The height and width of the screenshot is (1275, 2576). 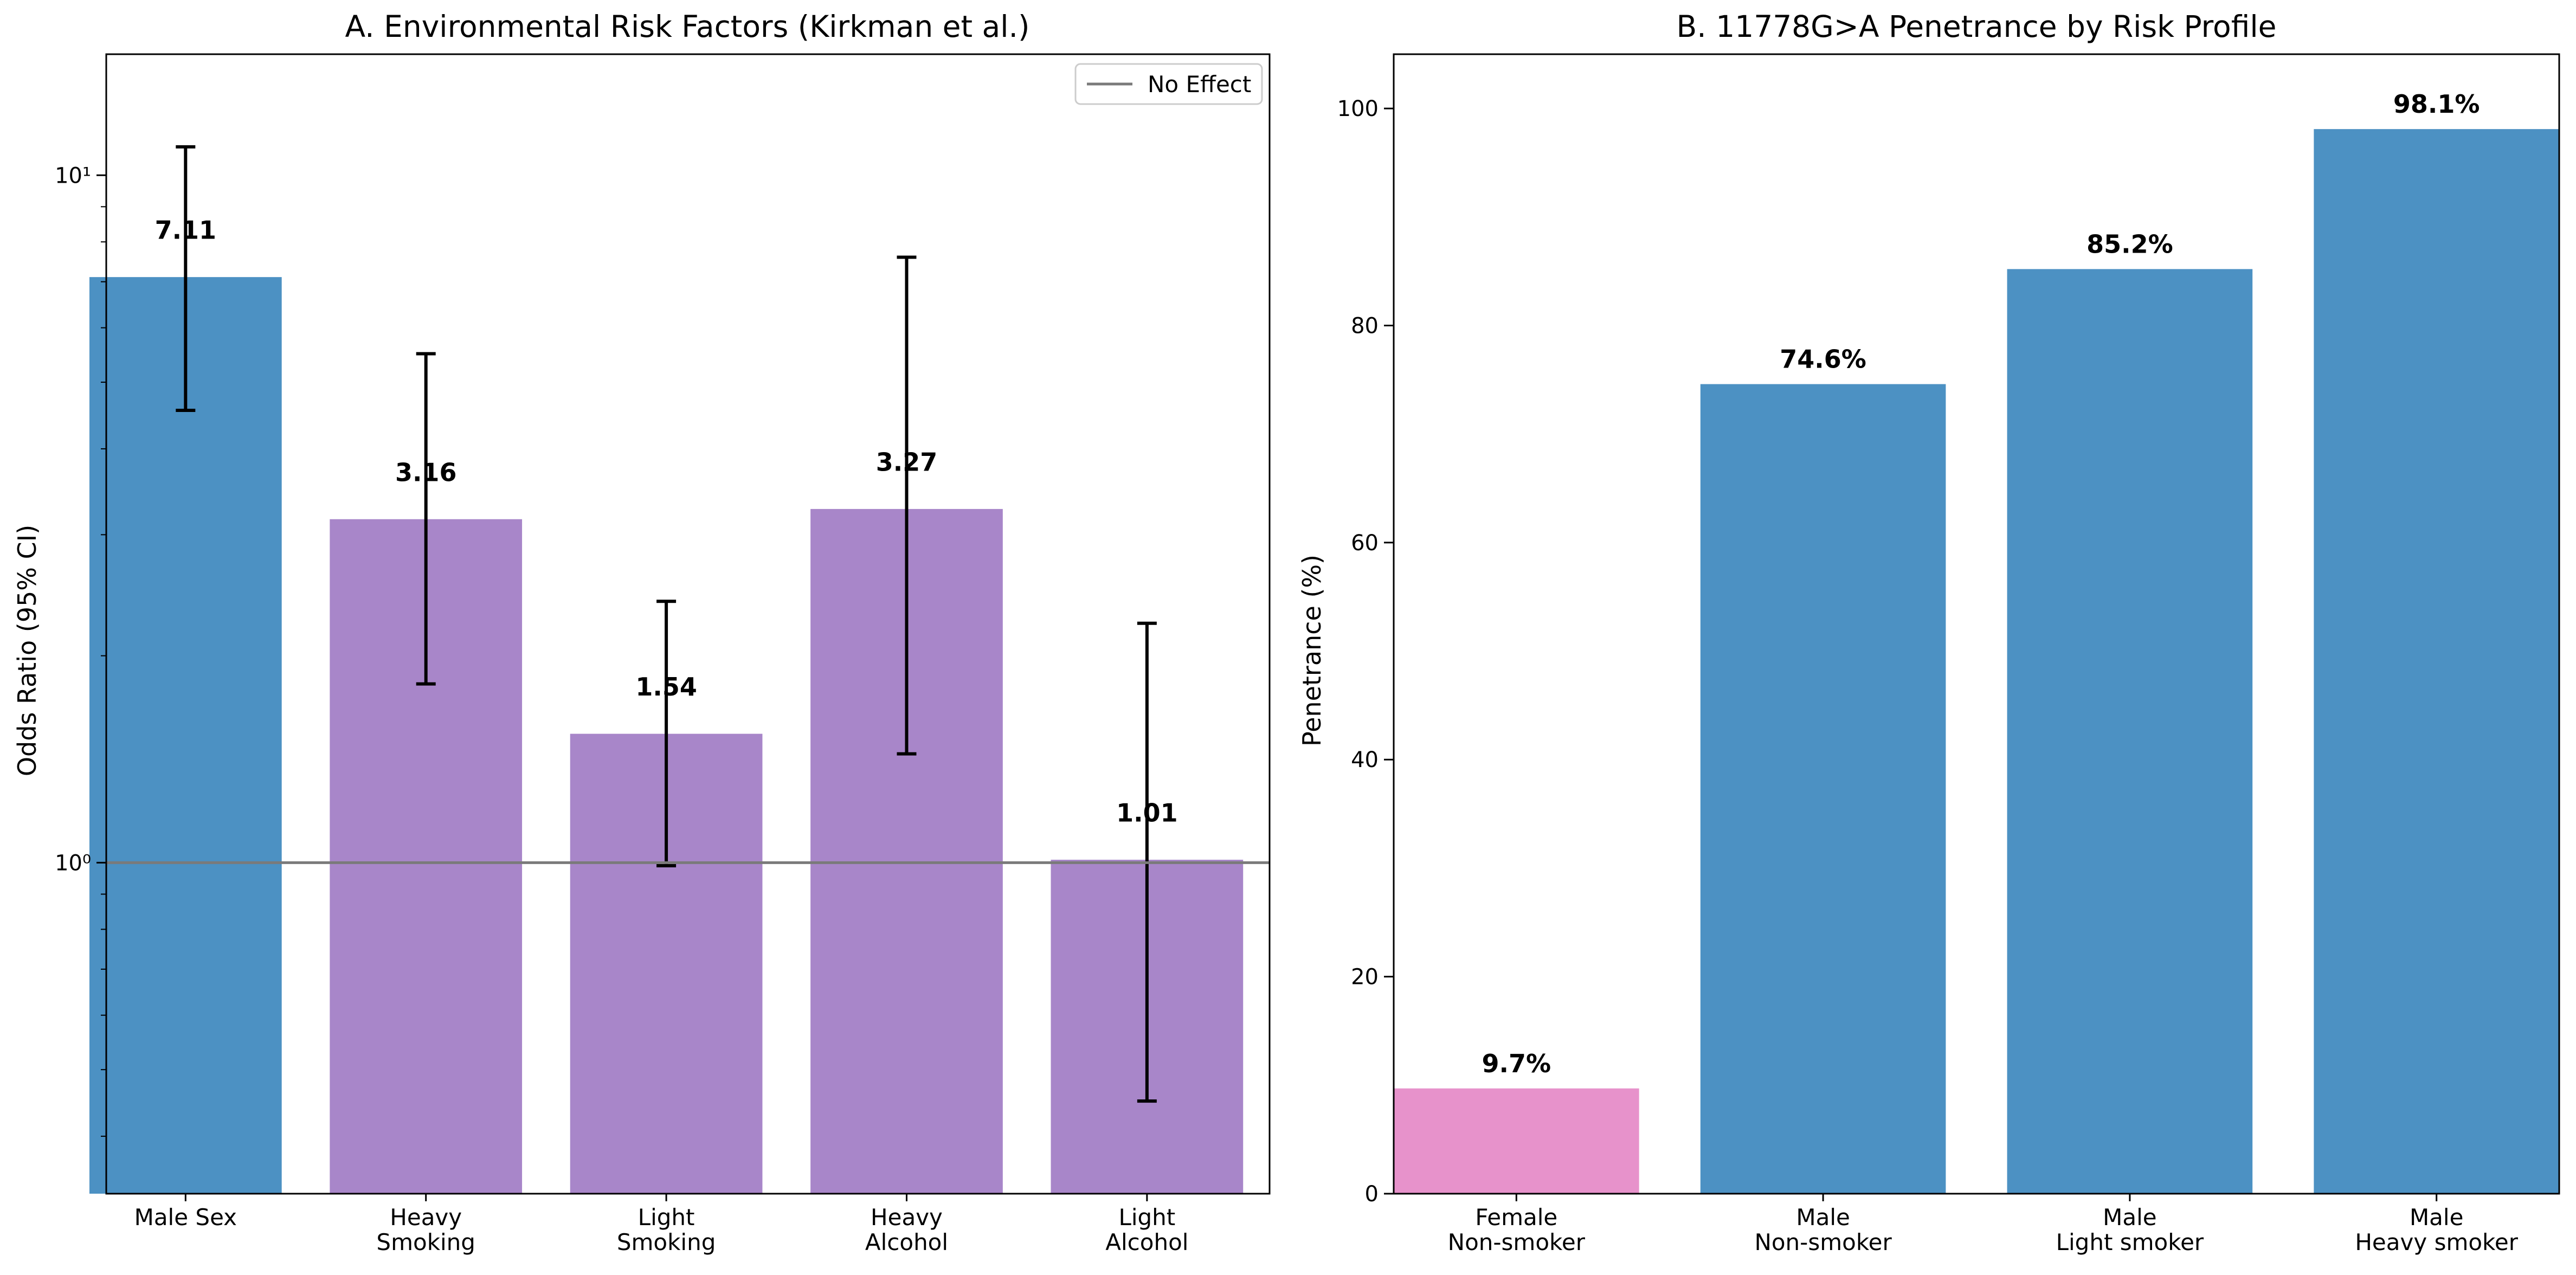 What do you see at coordinates (426, 1217) in the screenshot?
I see `x-tick-label-heavy-smoking-line-1: Heavy` at bounding box center [426, 1217].